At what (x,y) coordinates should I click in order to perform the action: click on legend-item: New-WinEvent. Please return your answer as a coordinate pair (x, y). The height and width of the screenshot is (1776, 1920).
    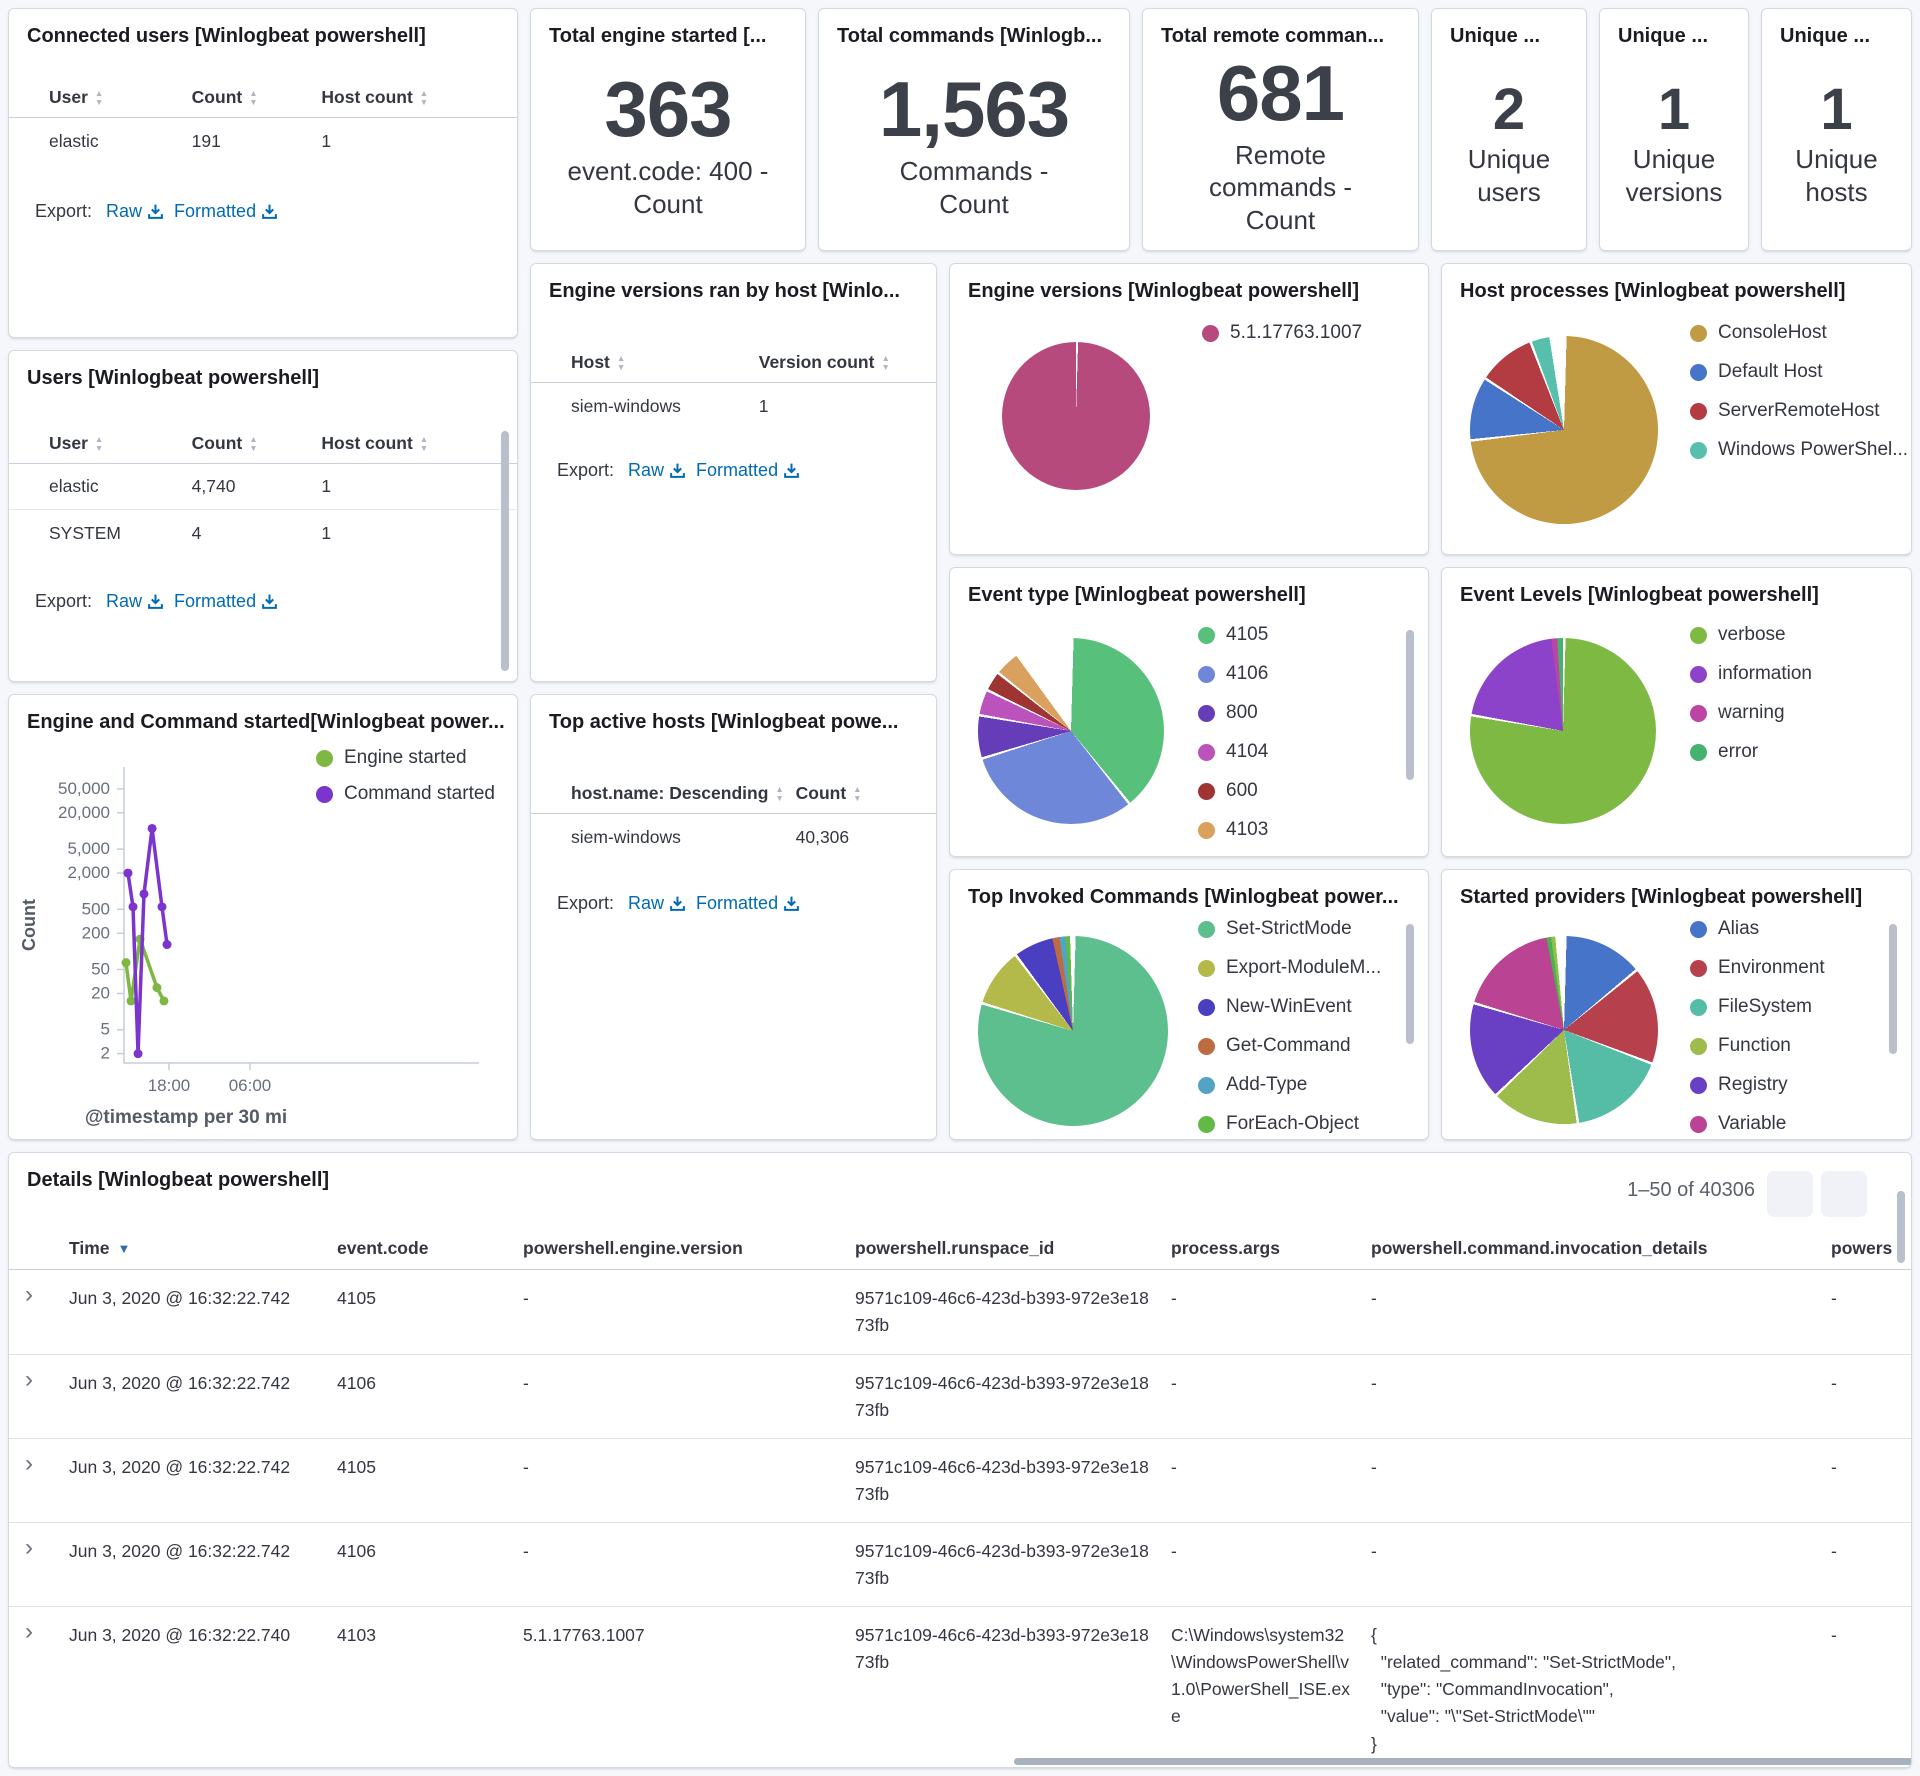
    Looking at the image, I should click on (1289, 1007).